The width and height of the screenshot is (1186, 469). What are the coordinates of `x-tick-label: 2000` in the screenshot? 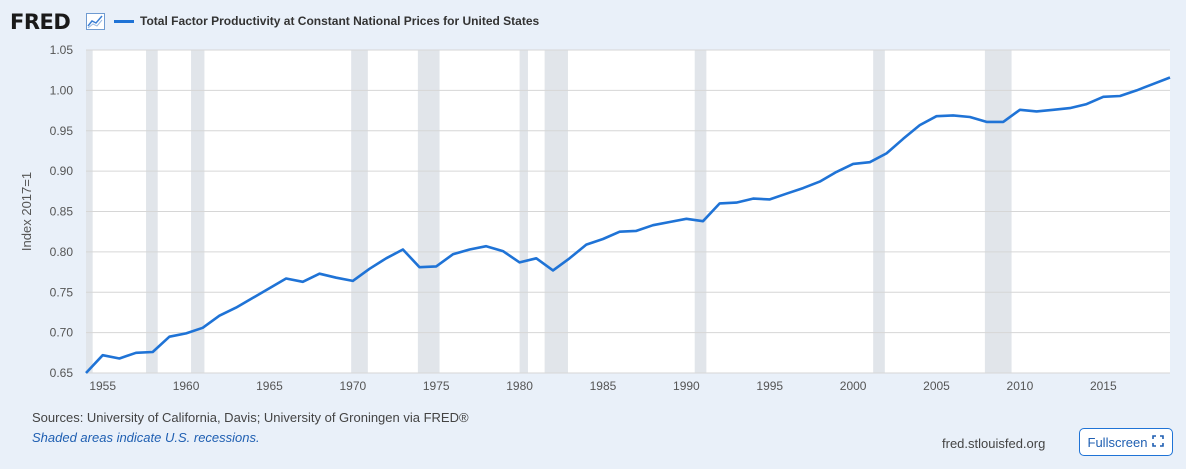 It's located at (853, 386).